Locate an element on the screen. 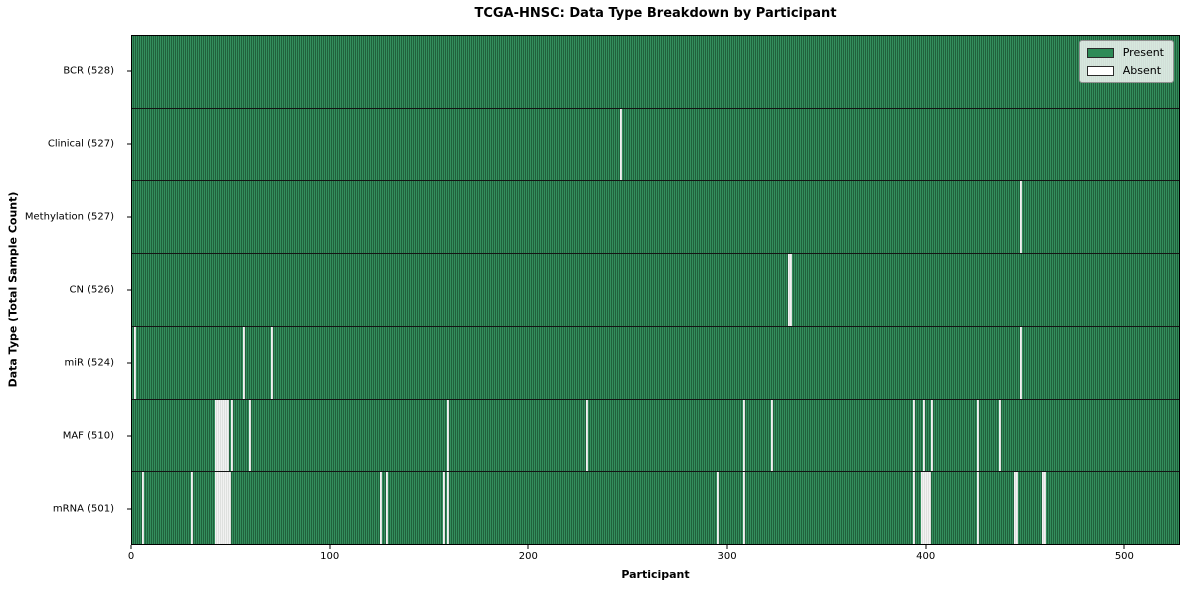 This screenshot has height=600, width=1200. legend-label-absent: Absent is located at coordinates (1142, 70).